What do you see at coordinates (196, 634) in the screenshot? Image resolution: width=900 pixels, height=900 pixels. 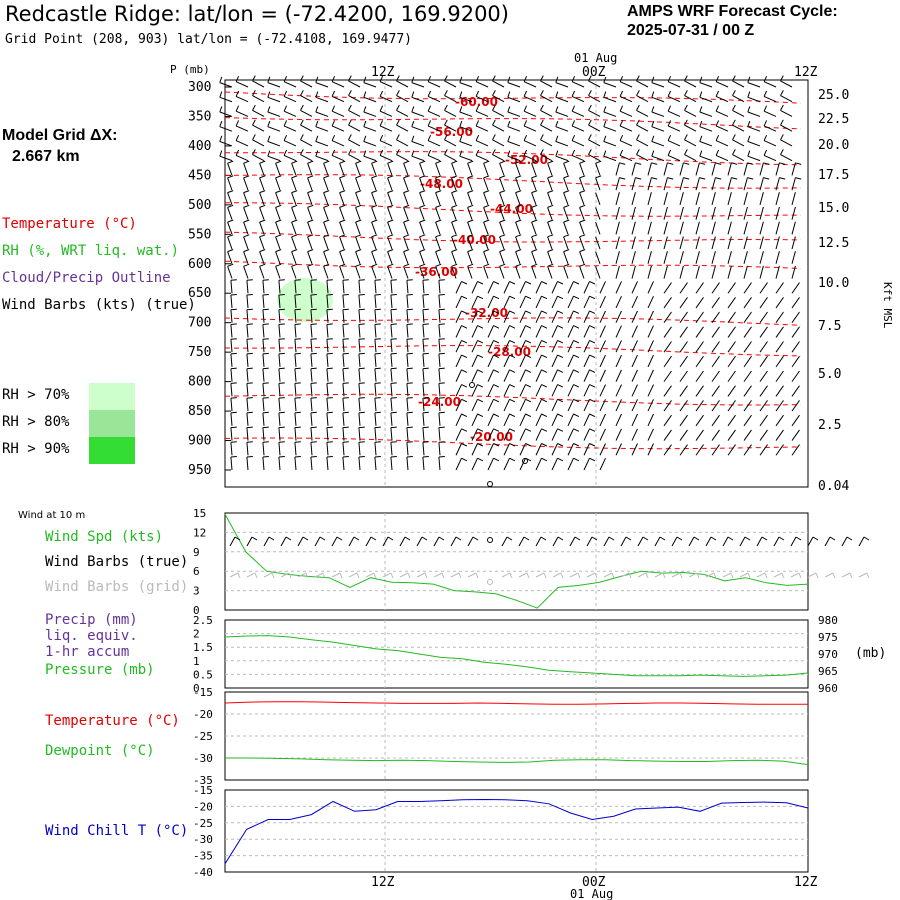 I see `y-tick-label: 2` at bounding box center [196, 634].